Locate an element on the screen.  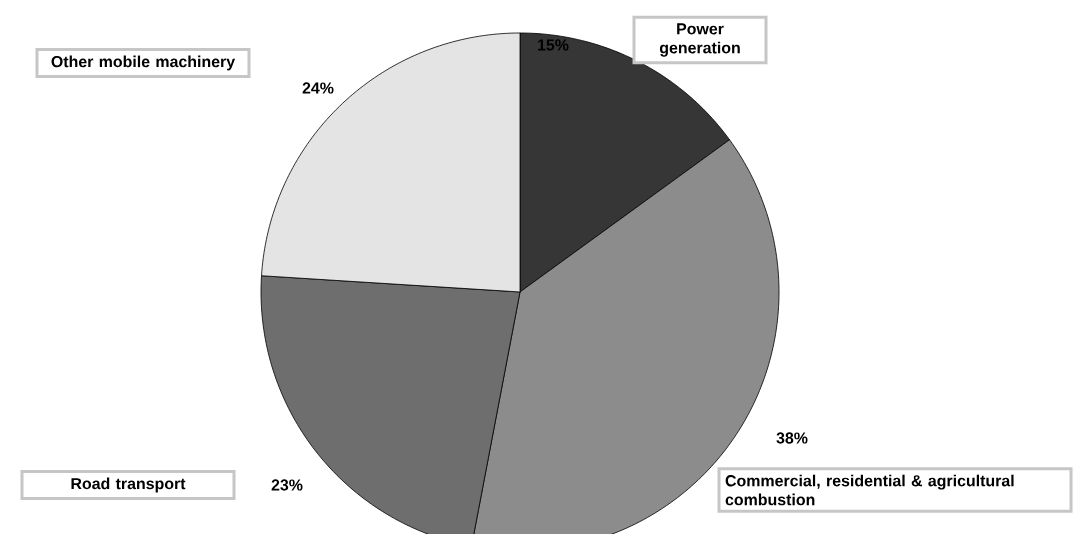
data-label: 23% is located at coordinates (287, 485).